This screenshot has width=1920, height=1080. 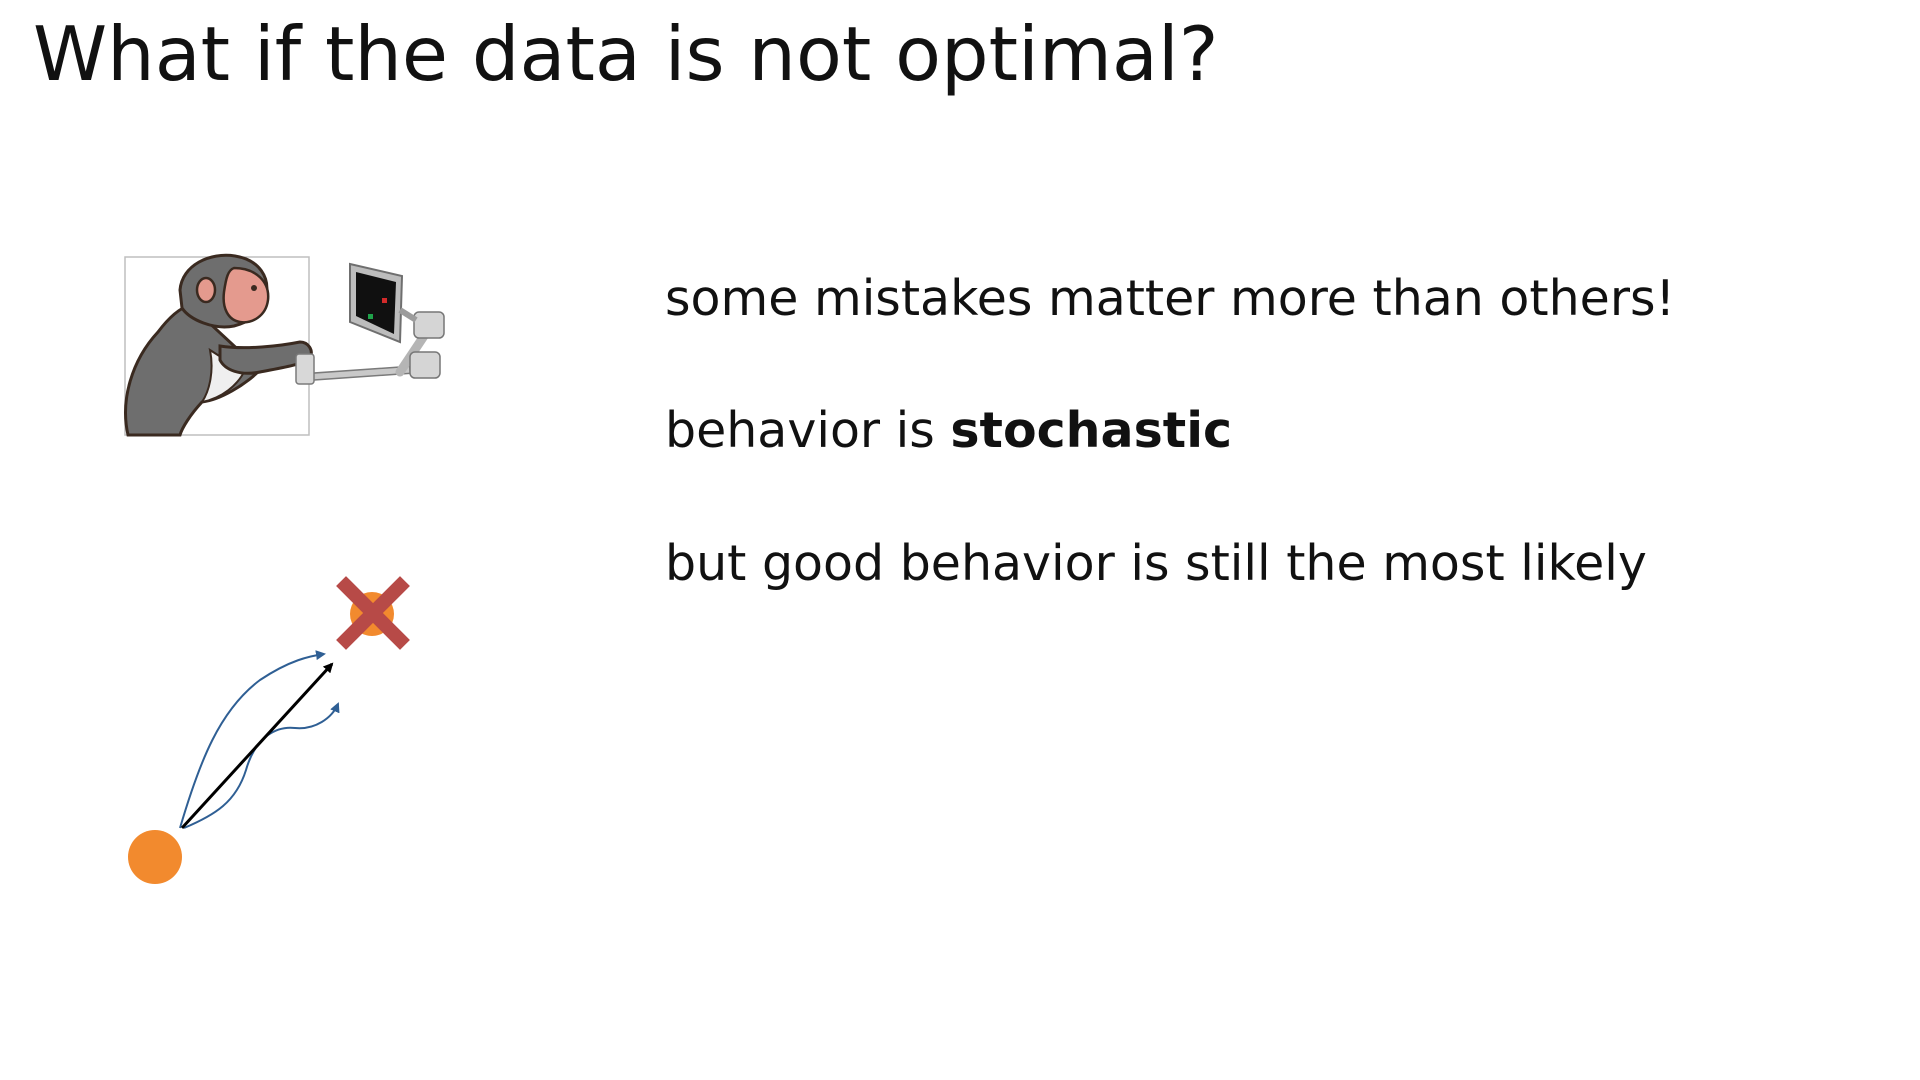 I want to click on monkey-eye, so click(x=254, y=288).